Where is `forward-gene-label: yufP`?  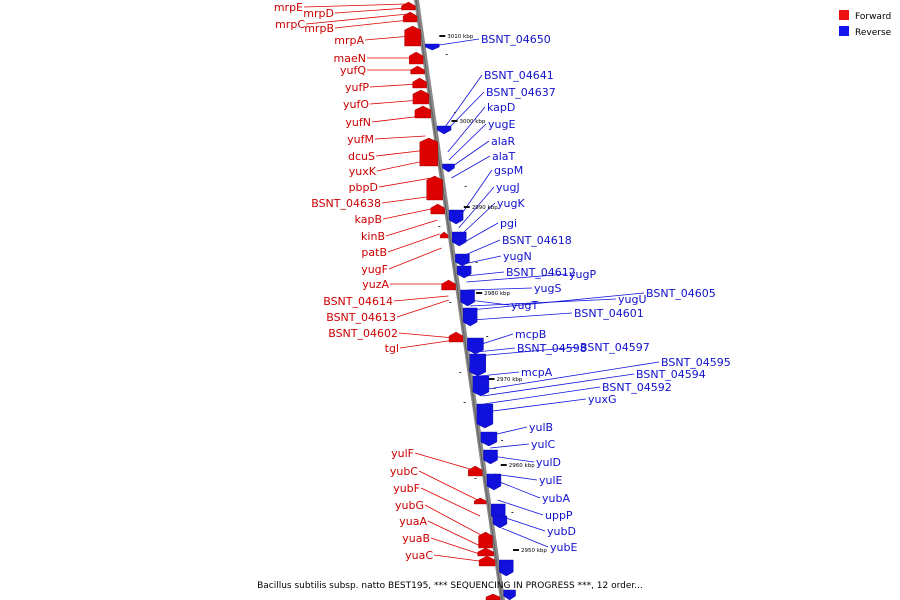 forward-gene-label: yufP is located at coordinates (357, 87).